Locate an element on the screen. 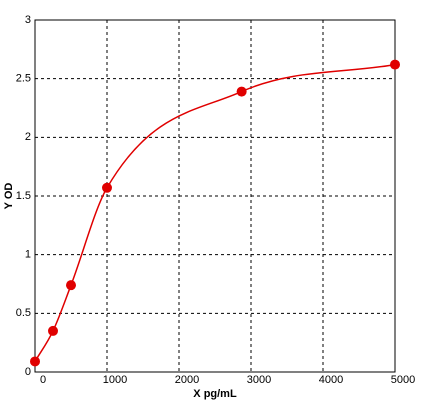  y-tick-label: 1.5 is located at coordinates (23, 196).